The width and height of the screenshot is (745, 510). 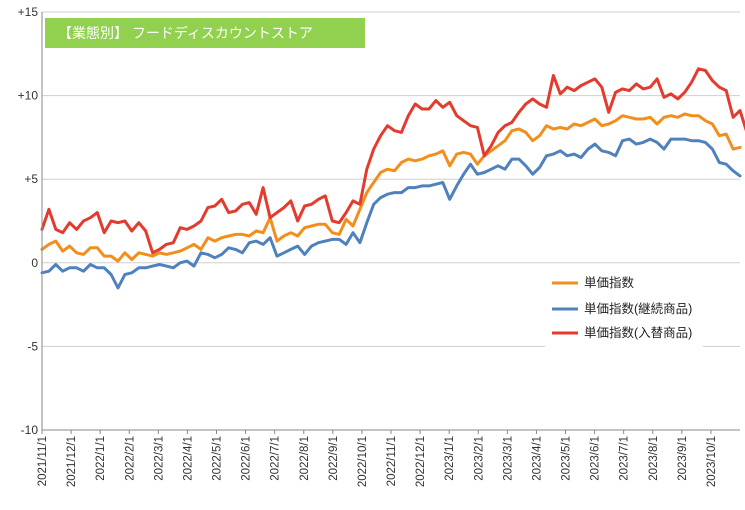 I want to click on x-tick-label: 2021/11/1, so click(x=43, y=461).